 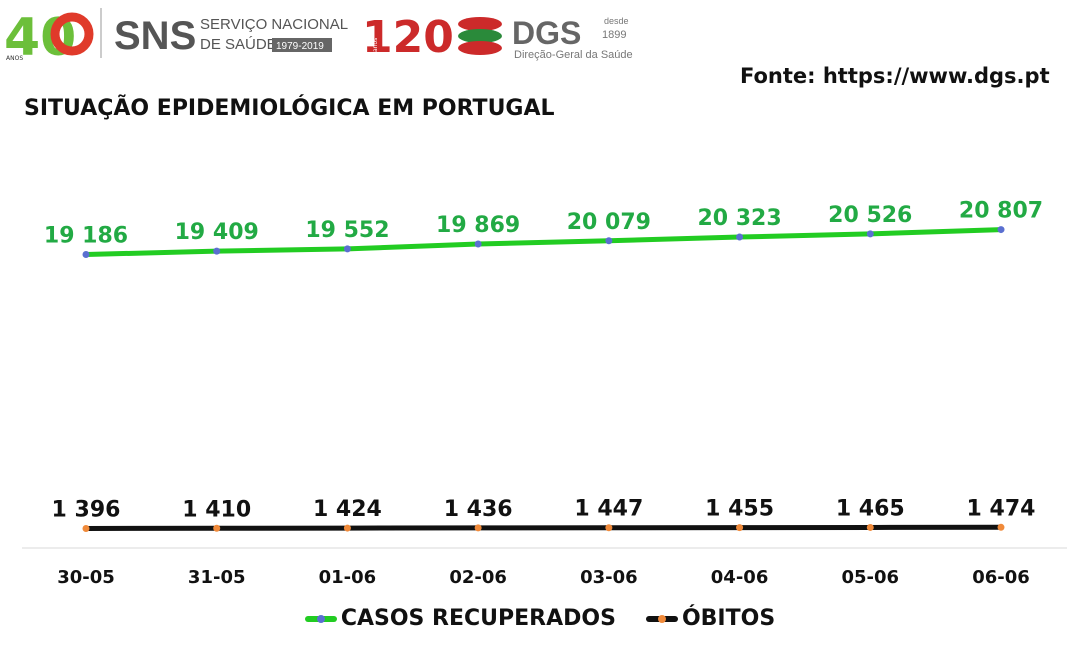 I want to click on logo-ring-icon, so click(x=72, y=34).